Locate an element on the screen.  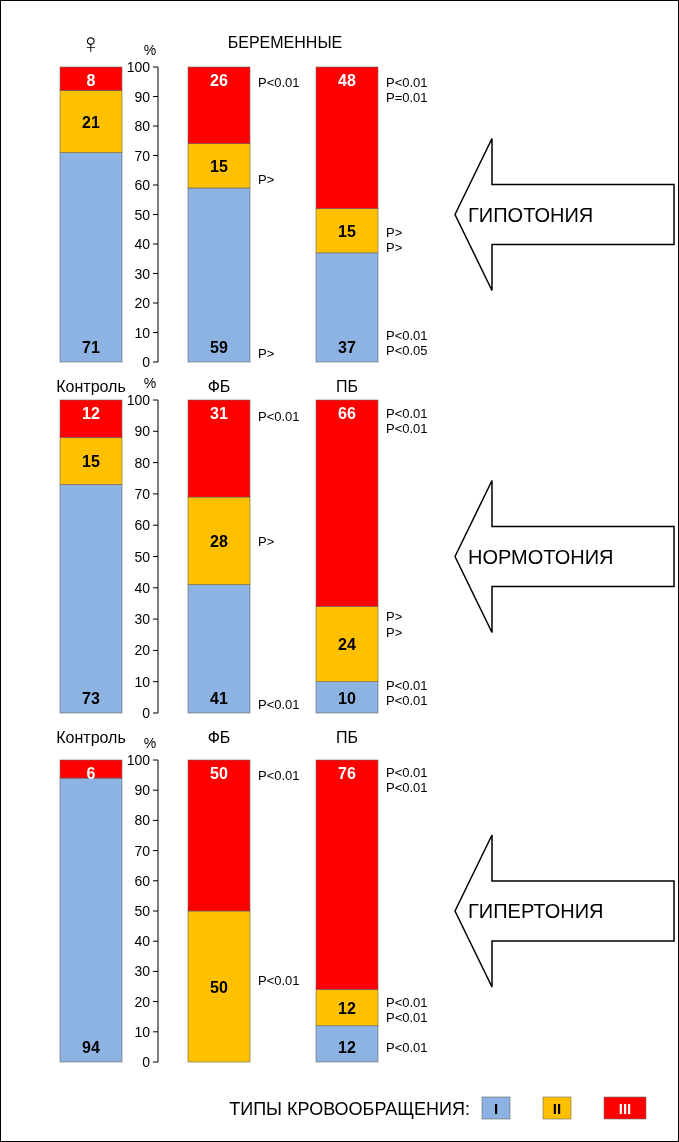
data-label: 26 is located at coordinates (219, 80).